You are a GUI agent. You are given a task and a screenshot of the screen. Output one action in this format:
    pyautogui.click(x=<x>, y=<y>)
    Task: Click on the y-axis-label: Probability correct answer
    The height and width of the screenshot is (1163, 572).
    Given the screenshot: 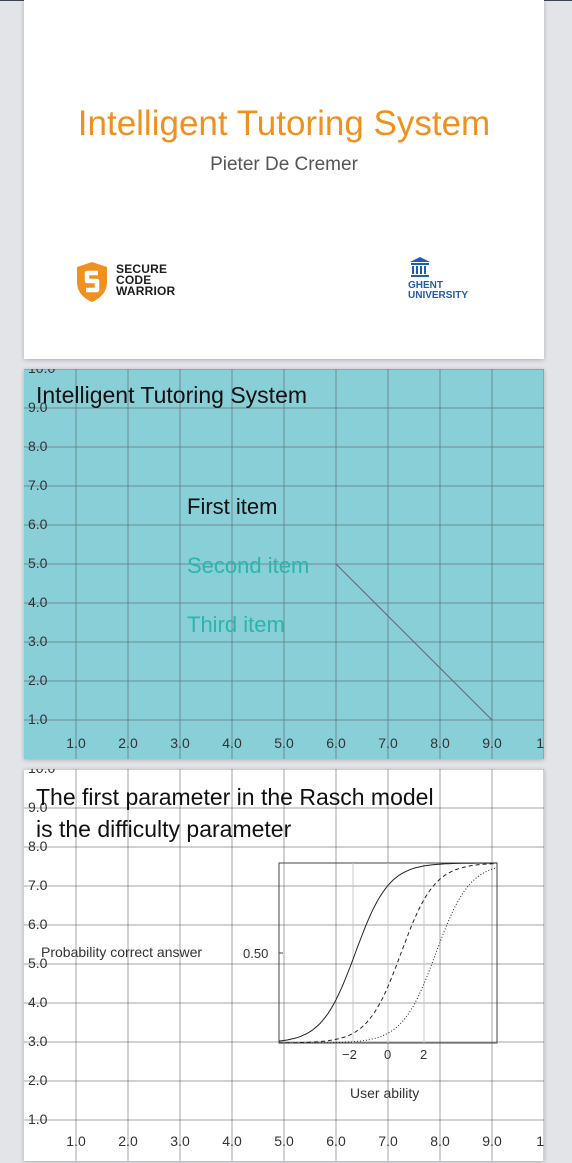 What is the action you would take?
    pyautogui.click(x=122, y=952)
    